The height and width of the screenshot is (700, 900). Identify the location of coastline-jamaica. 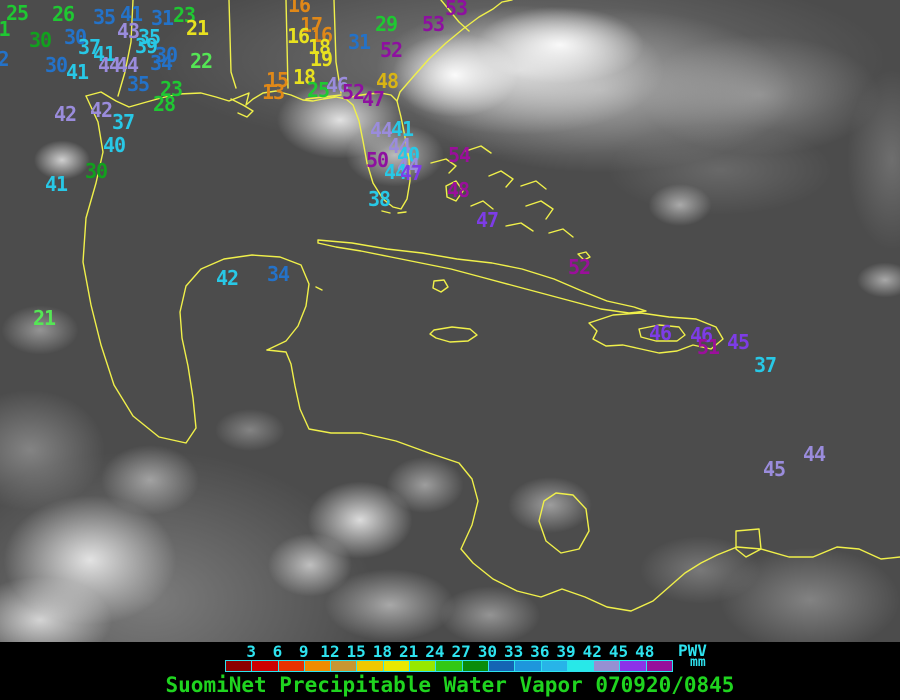
(453, 334).